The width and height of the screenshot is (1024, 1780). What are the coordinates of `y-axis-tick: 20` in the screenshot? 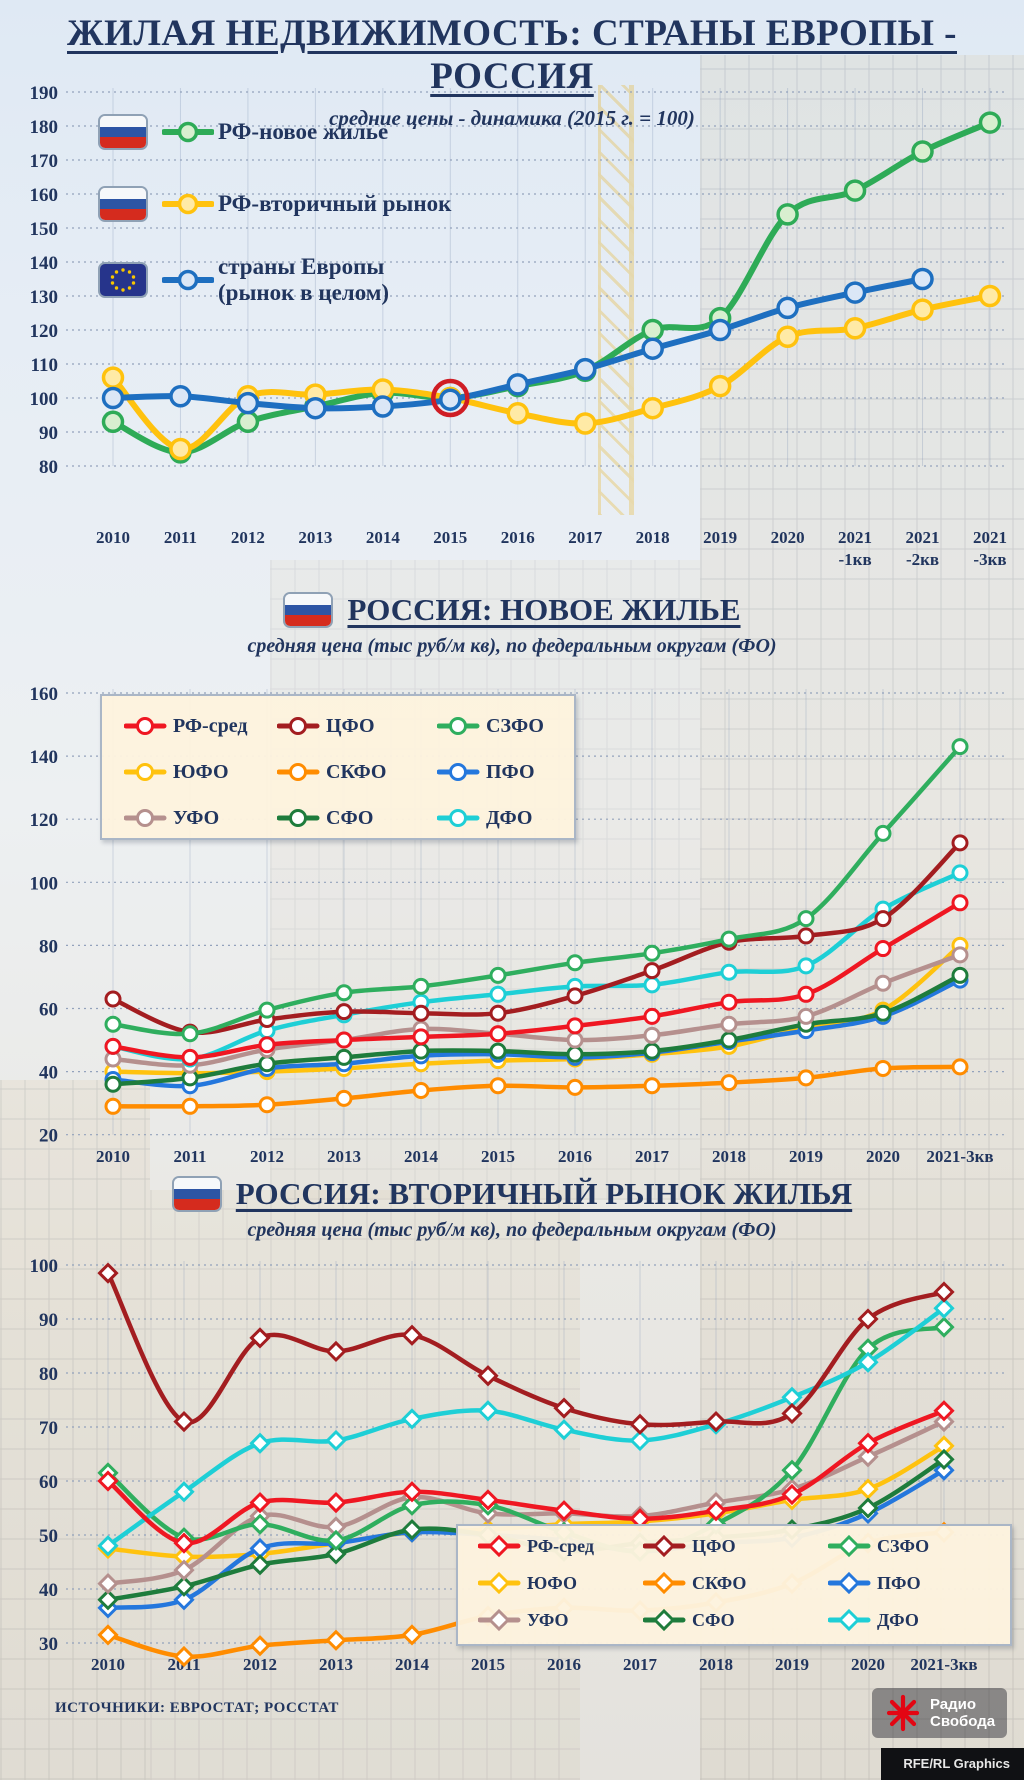 It's located at (48, 1136).